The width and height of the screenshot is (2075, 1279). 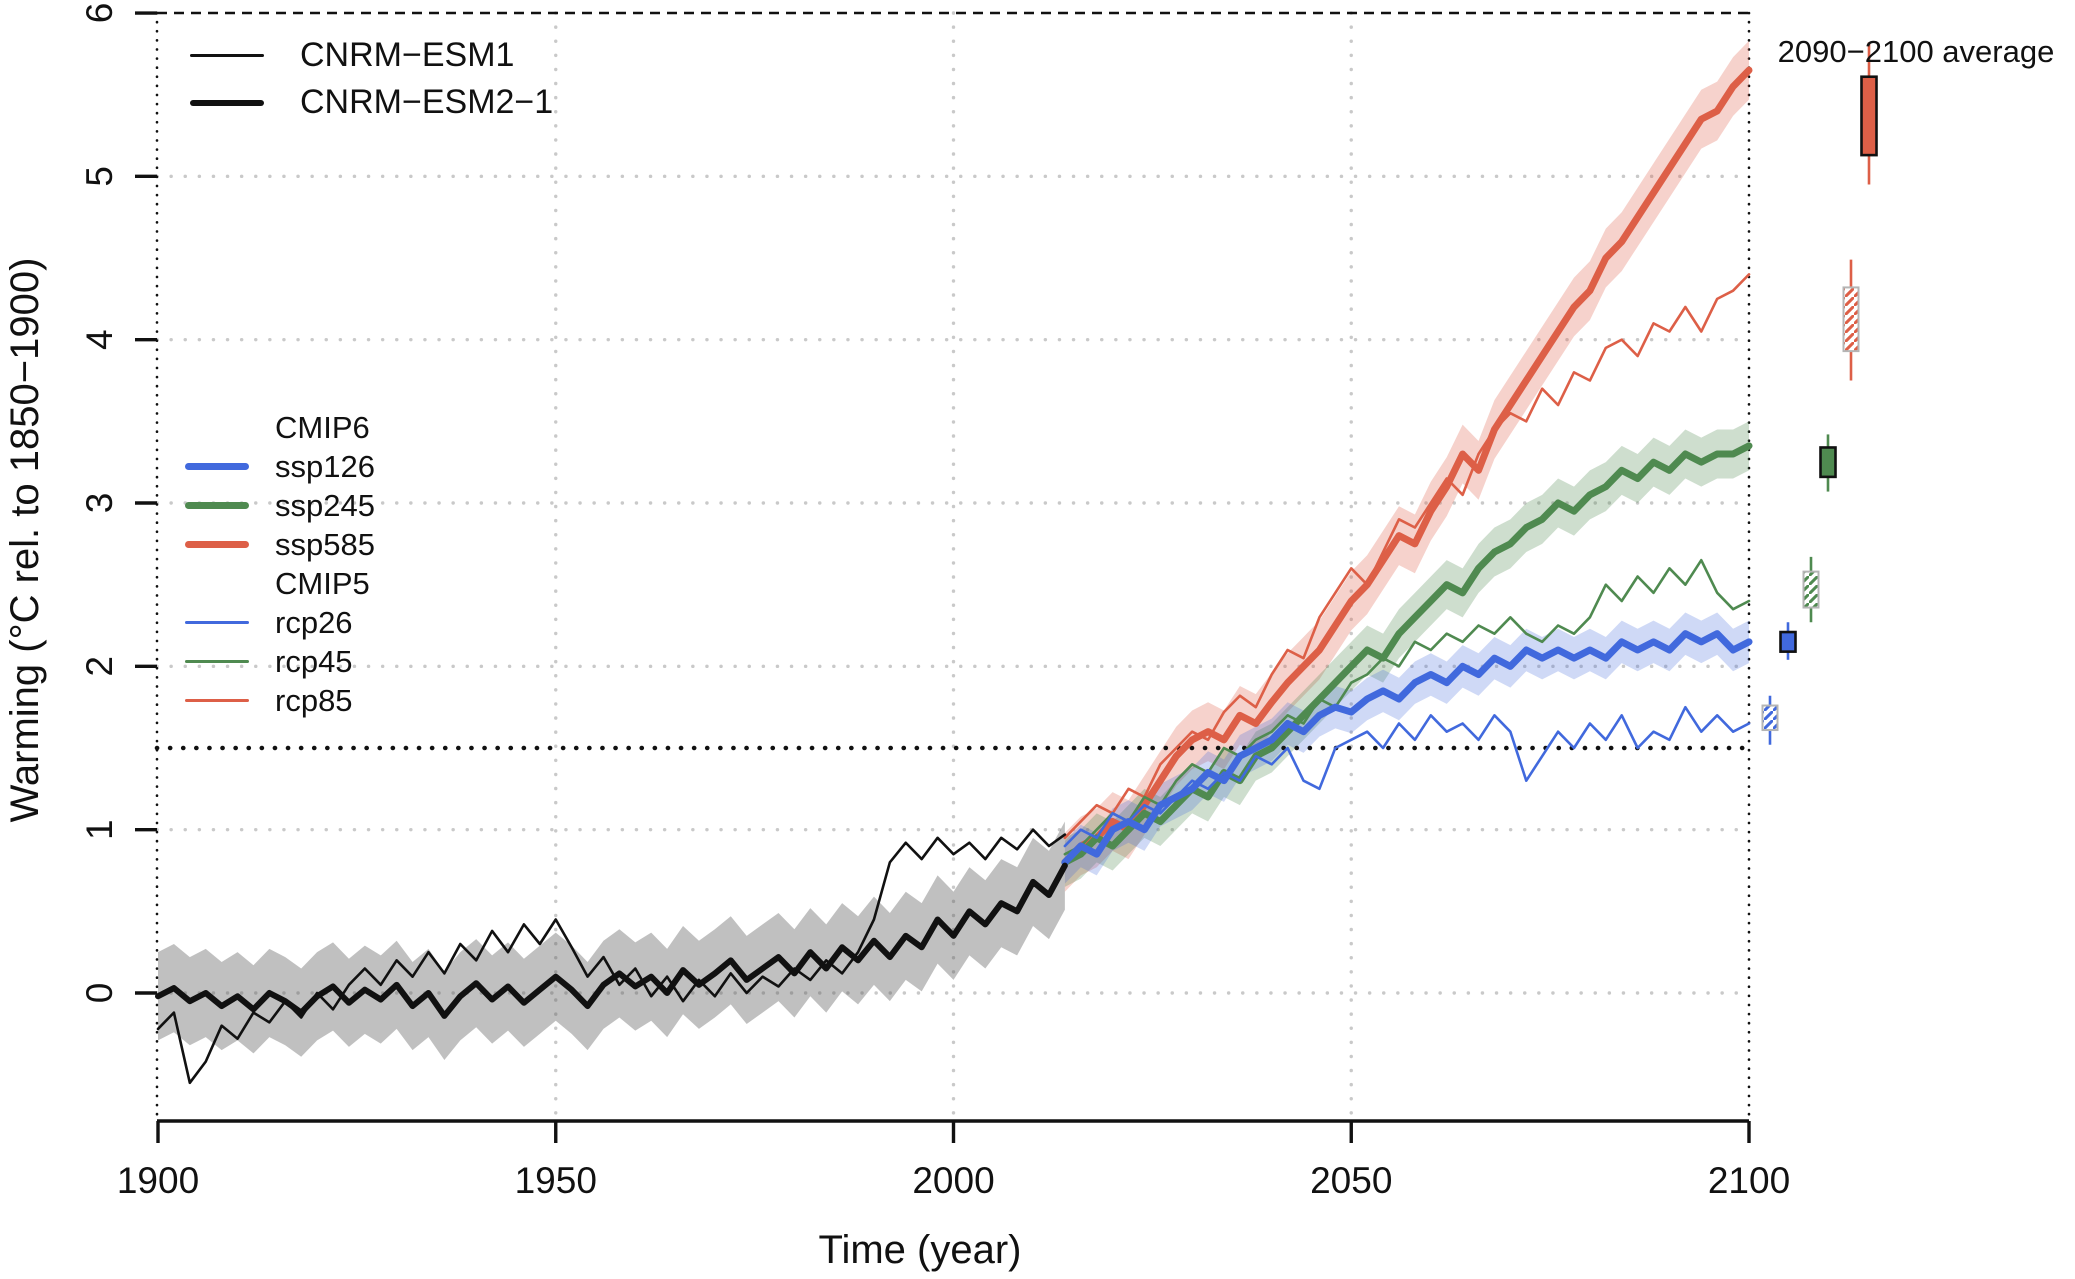 What do you see at coordinates (1770, 718) in the screenshot?
I see `rcp26-boxplot-box` at bounding box center [1770, 718].